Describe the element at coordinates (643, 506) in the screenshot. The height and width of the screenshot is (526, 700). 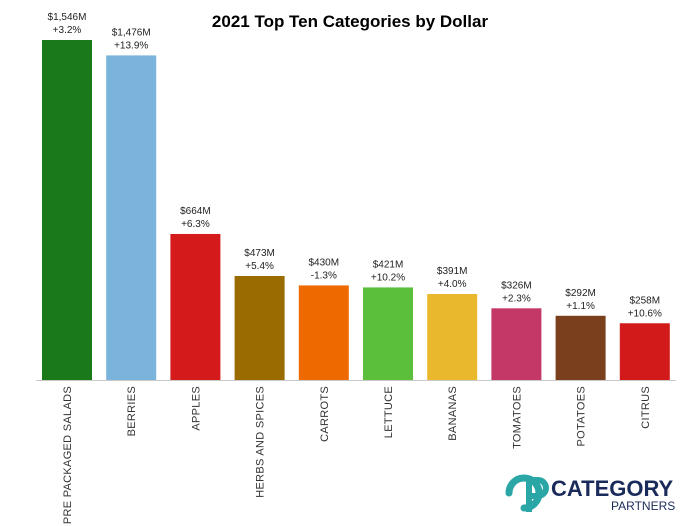
I see `svg-text: PARTNERS` at that location.